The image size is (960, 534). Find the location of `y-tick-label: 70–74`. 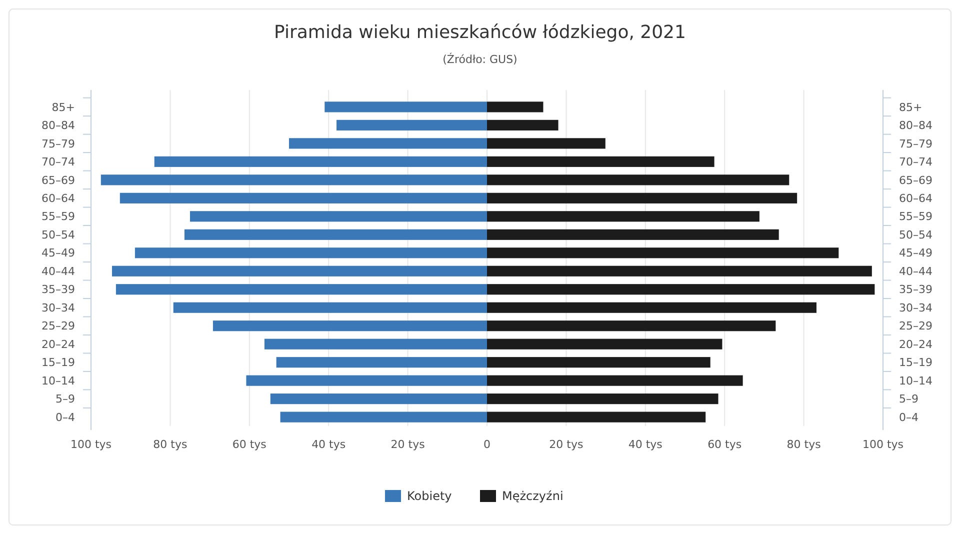

y-tick-label: 70–74 is located at coordinates (58, 162).